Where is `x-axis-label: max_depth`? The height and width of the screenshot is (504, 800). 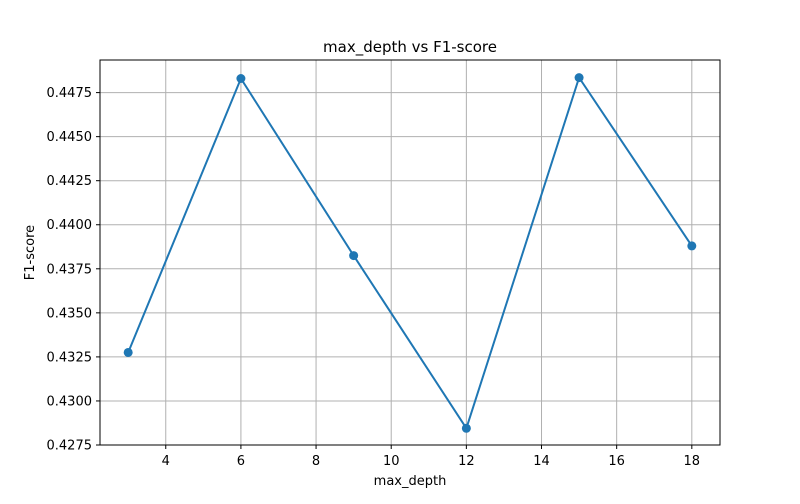
x-axis-label: max_depth is located at coordinates (410, 481).